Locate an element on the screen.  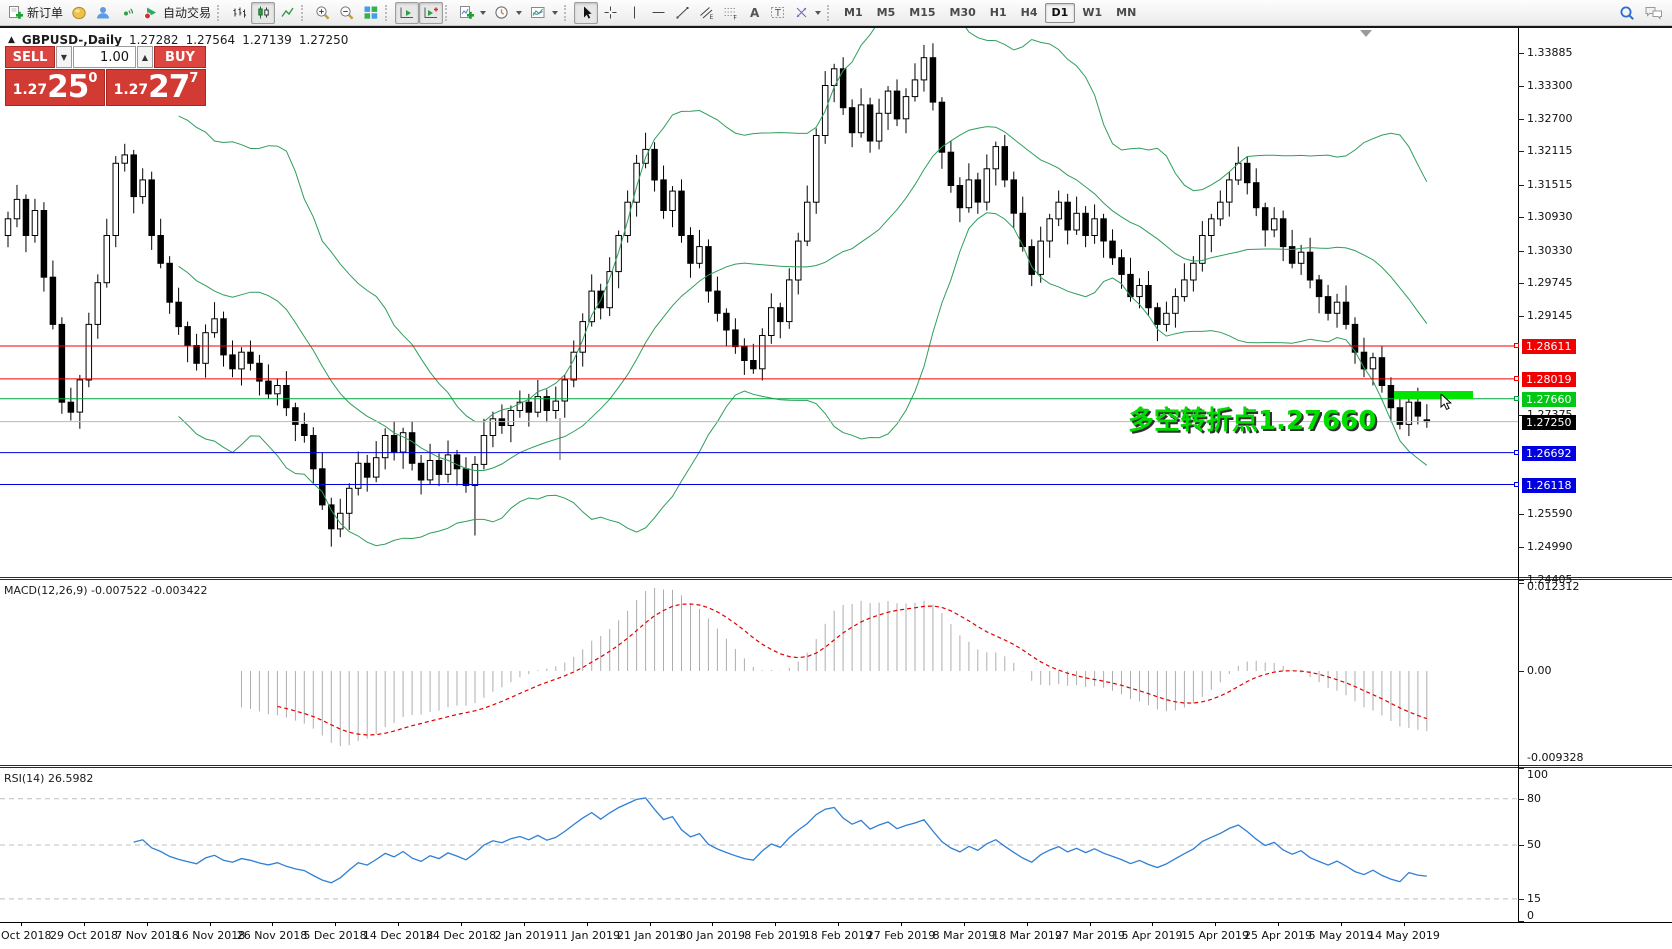
auto-scroll-button is located at coordinates (407, 12).